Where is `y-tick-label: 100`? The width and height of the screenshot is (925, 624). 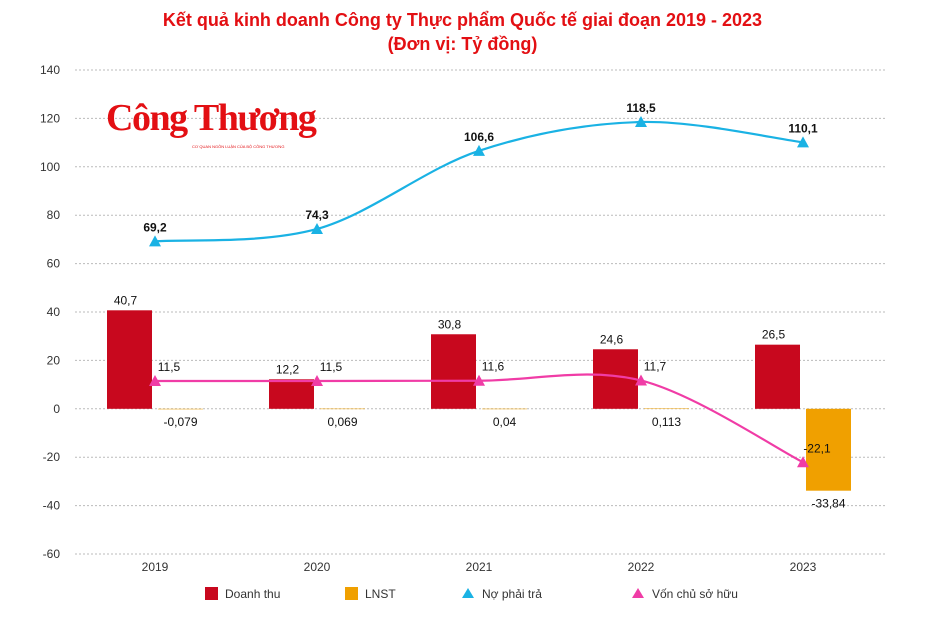
y-tick-label: 100 is located at coordinates (50, 167).